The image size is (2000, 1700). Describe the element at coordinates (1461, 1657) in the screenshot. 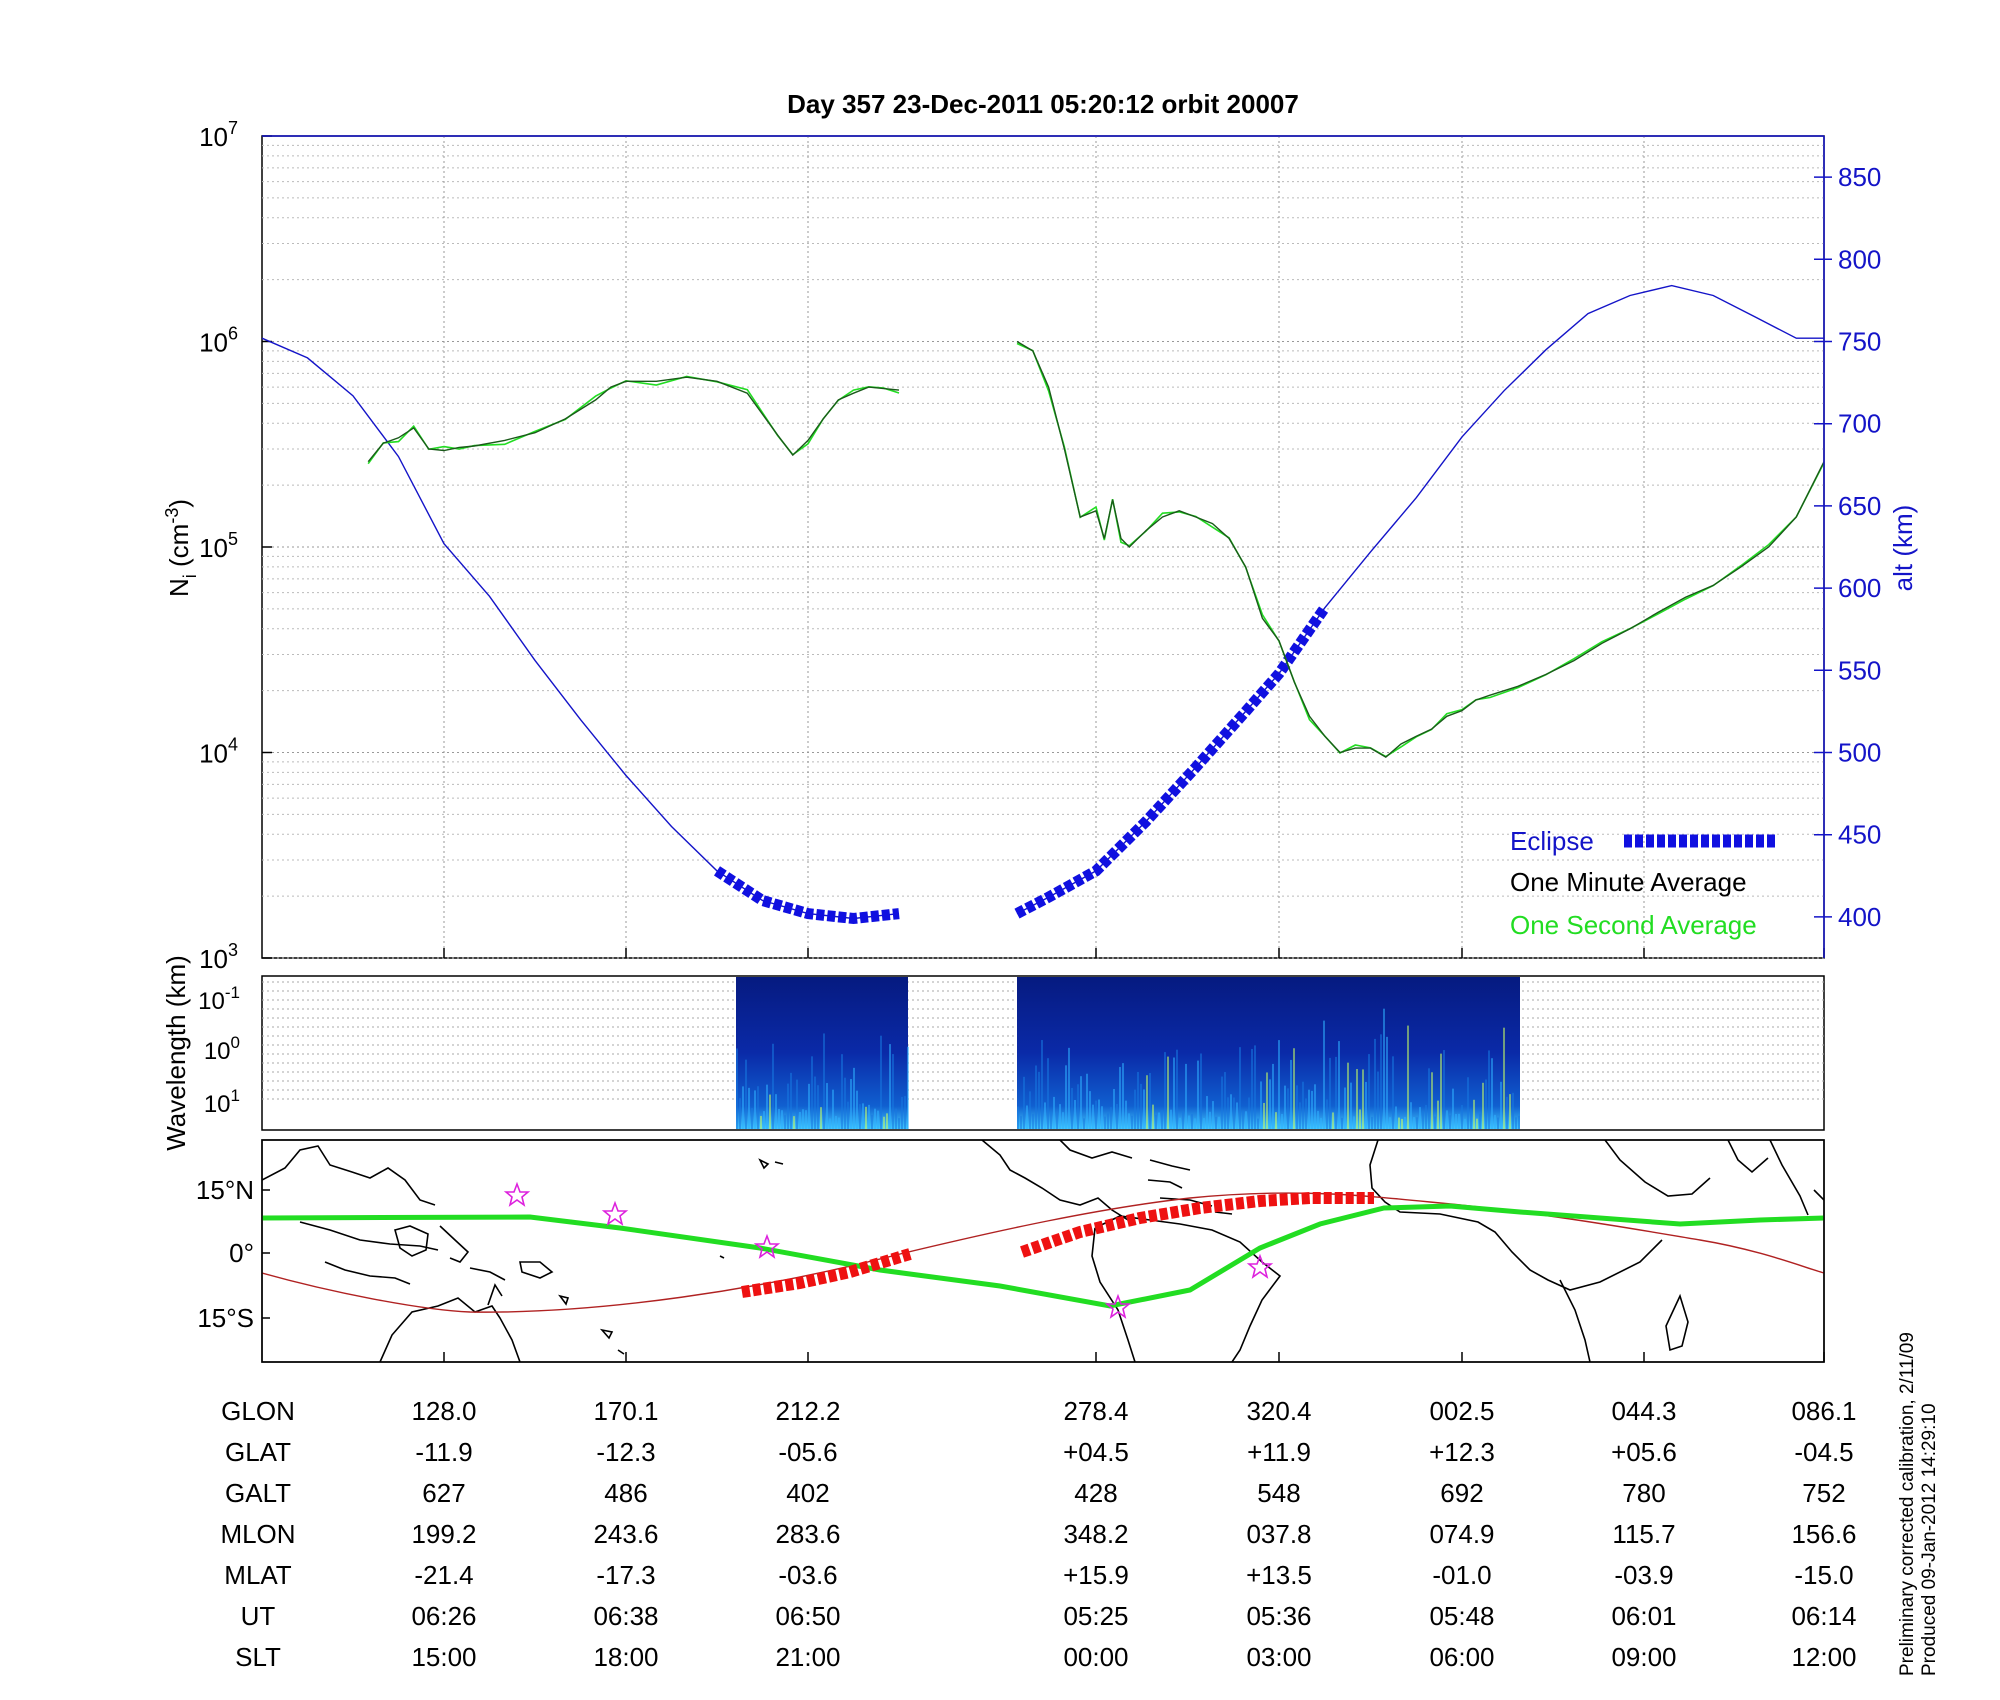

I see `ephemeris-cell: 06:00` at that location.